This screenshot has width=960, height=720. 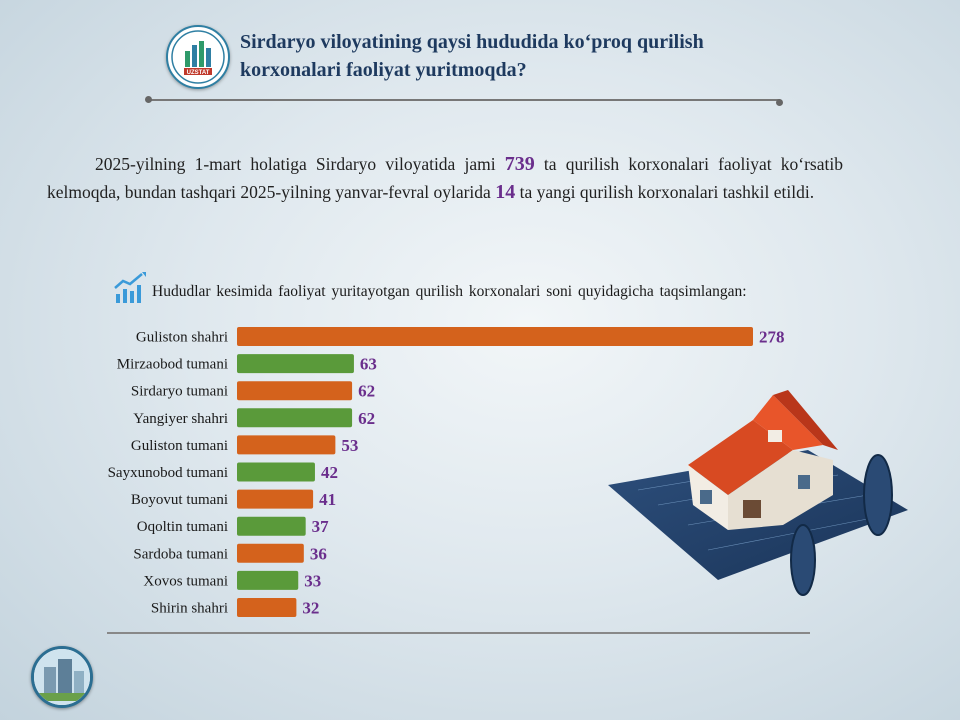 I want to click on total-count: 739, so click(x=519, y=164).